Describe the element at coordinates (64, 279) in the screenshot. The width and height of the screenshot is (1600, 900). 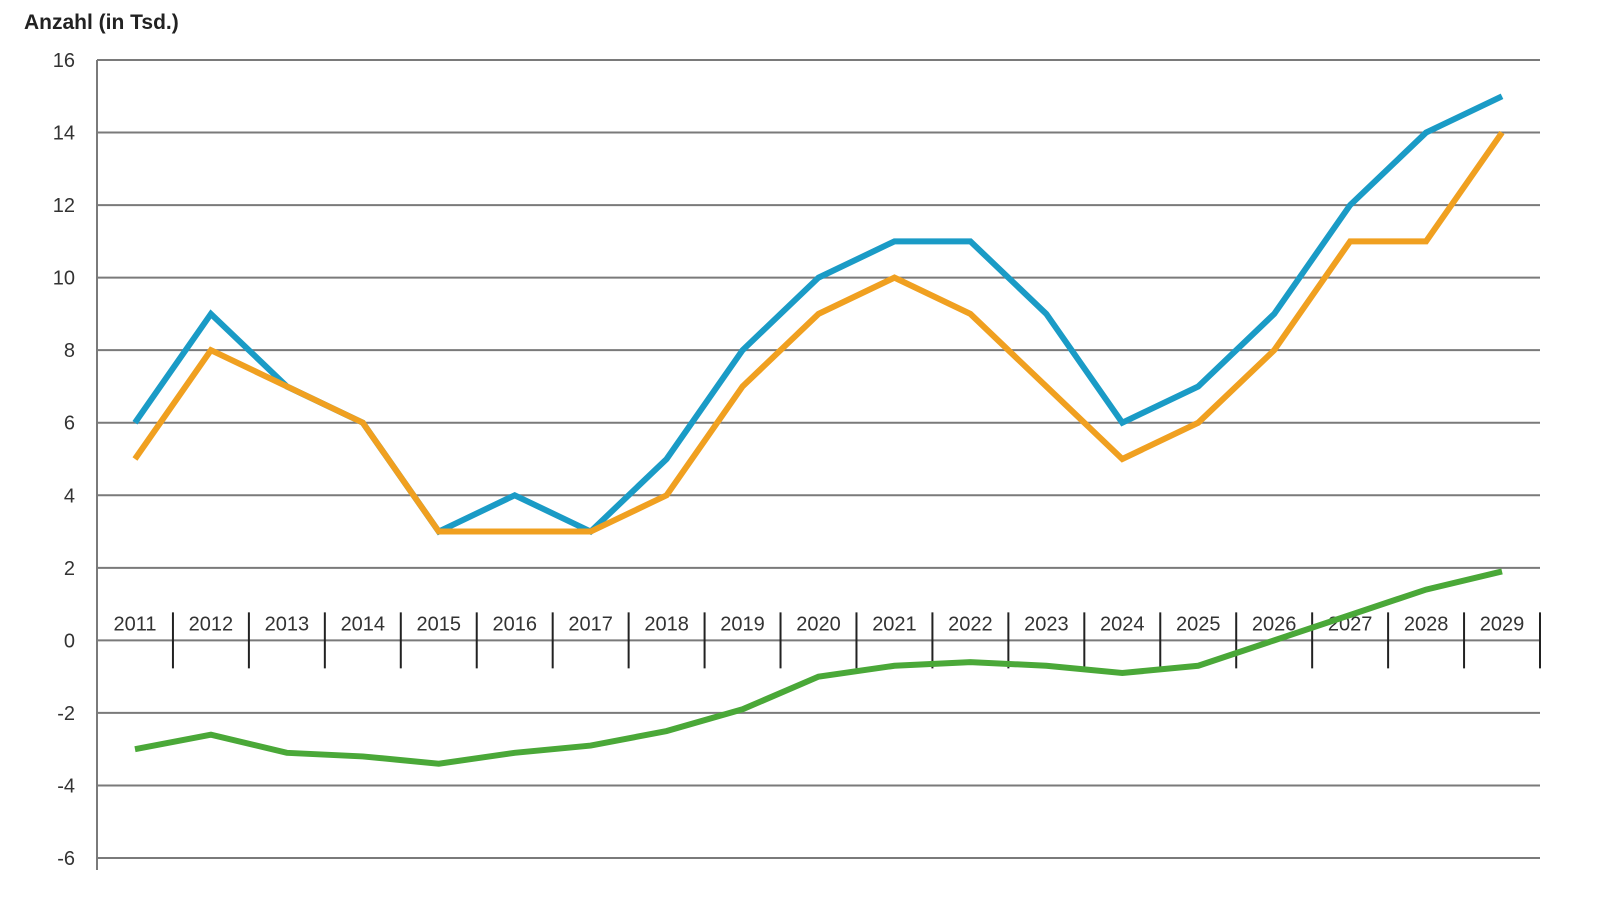
I see `y-tick-label: 10` at that location.